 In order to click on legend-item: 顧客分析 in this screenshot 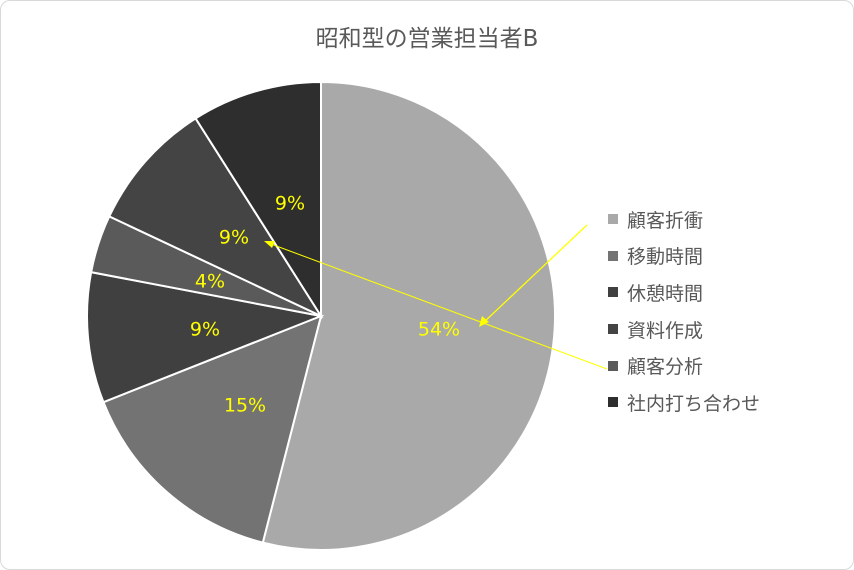, I will do `click(684, 365)`.